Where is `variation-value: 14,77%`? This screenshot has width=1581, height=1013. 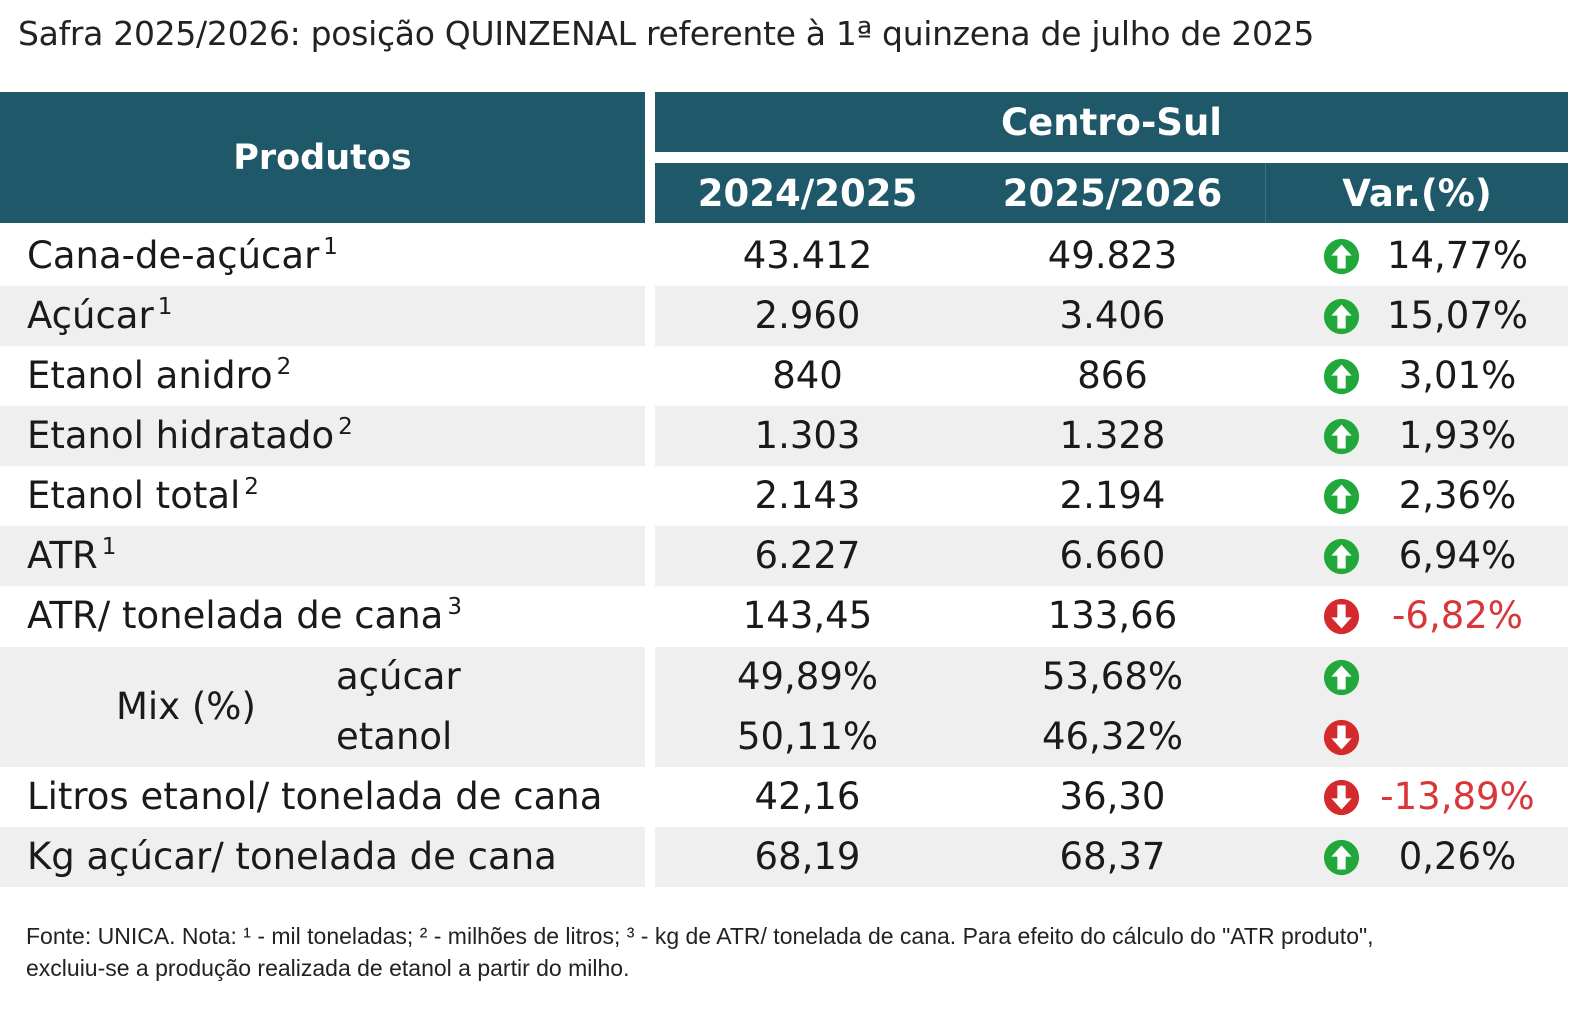
variation-value: 14,77% is located at coordinates (1457, 255).